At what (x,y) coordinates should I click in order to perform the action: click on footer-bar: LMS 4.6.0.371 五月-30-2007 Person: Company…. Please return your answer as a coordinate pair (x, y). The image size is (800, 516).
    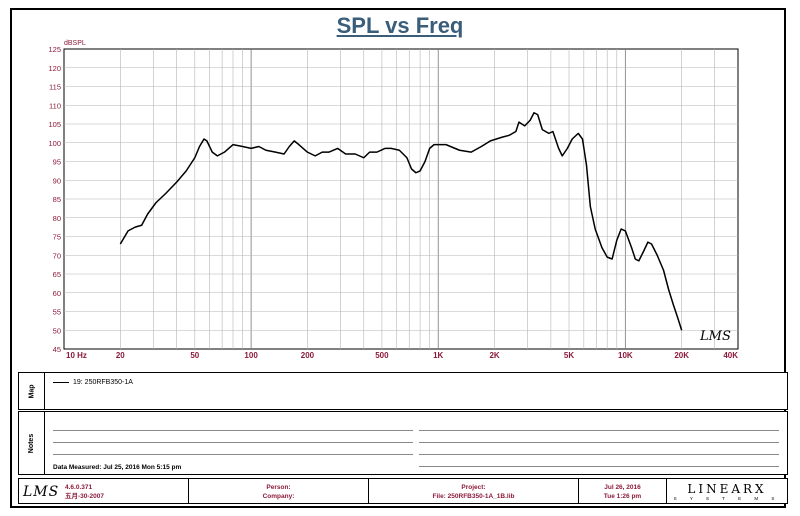
    Looking at the image, I should click on (403, 491).